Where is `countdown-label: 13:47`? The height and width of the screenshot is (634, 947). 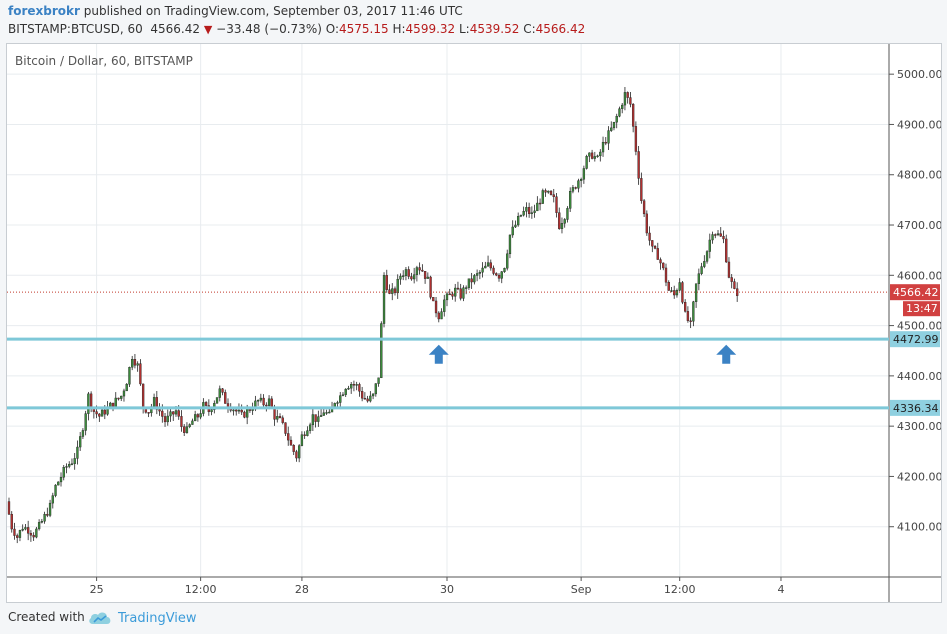 countdown-label: 13:47 is located at coordinates (922, 308).